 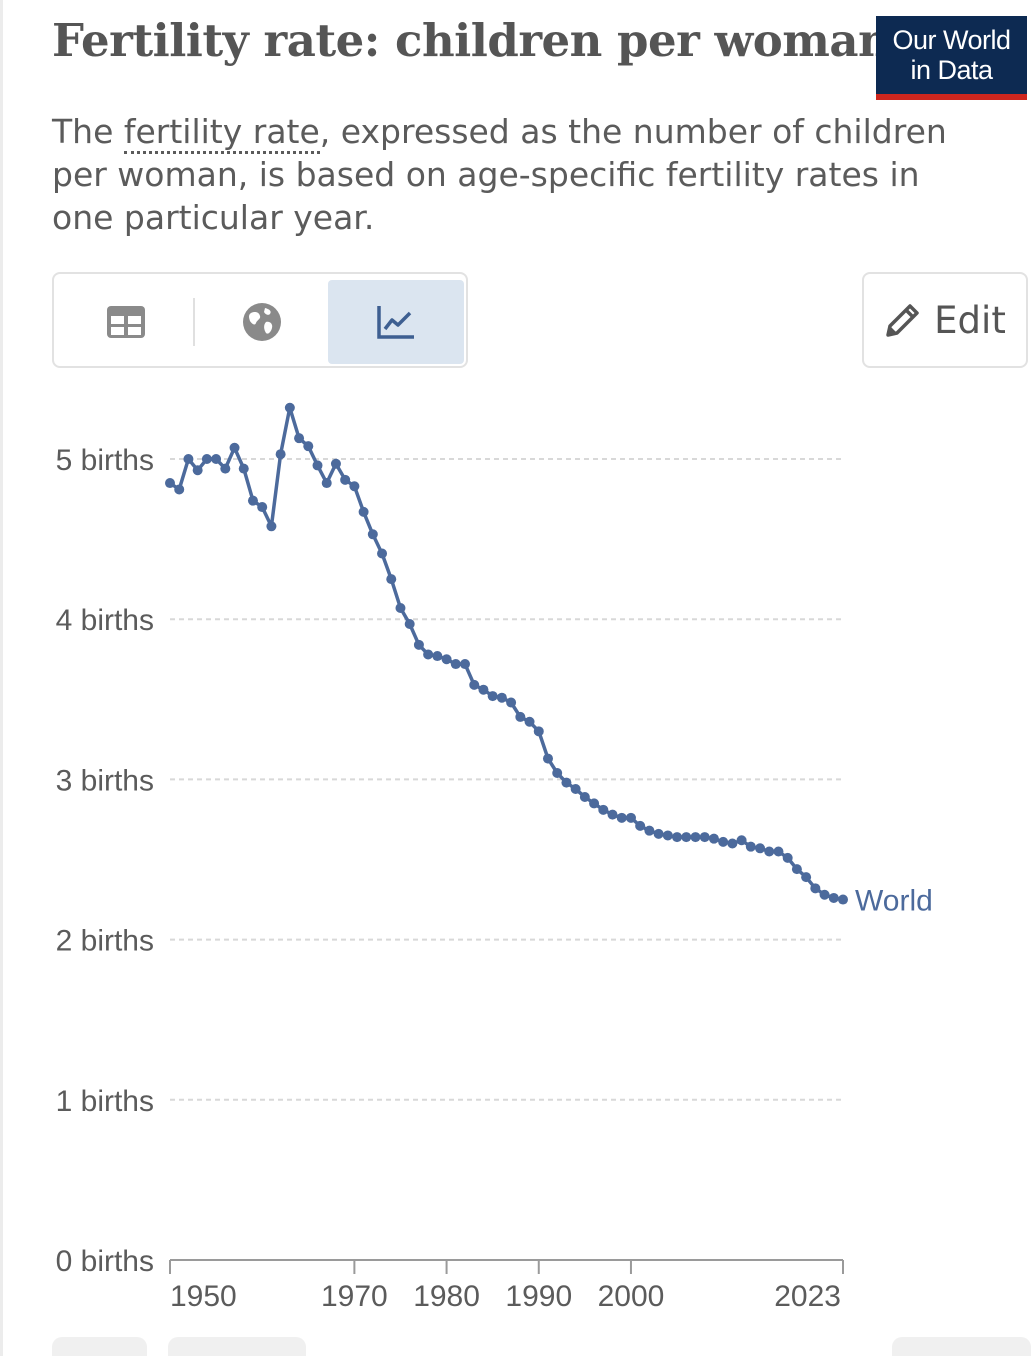 I want to click on tab-chart, so click(x=396, y=322).